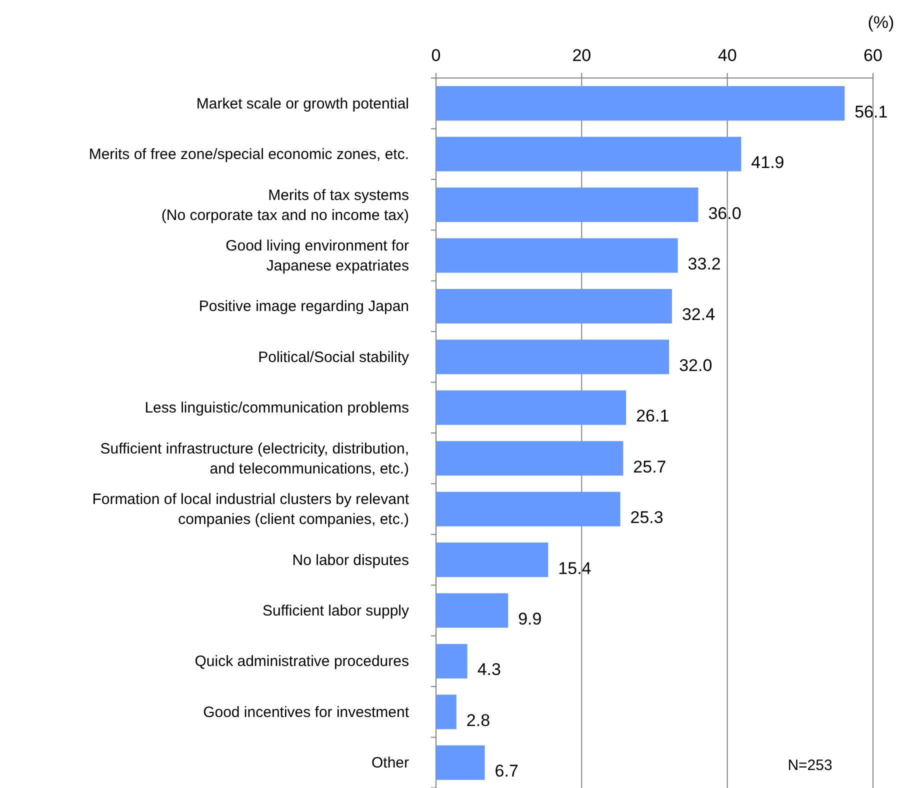 This screenshot has height=788, width=908. I want to click on y-tick-label: Merits of tax systems (No corporate tax and no income tax), so click(285, 205).